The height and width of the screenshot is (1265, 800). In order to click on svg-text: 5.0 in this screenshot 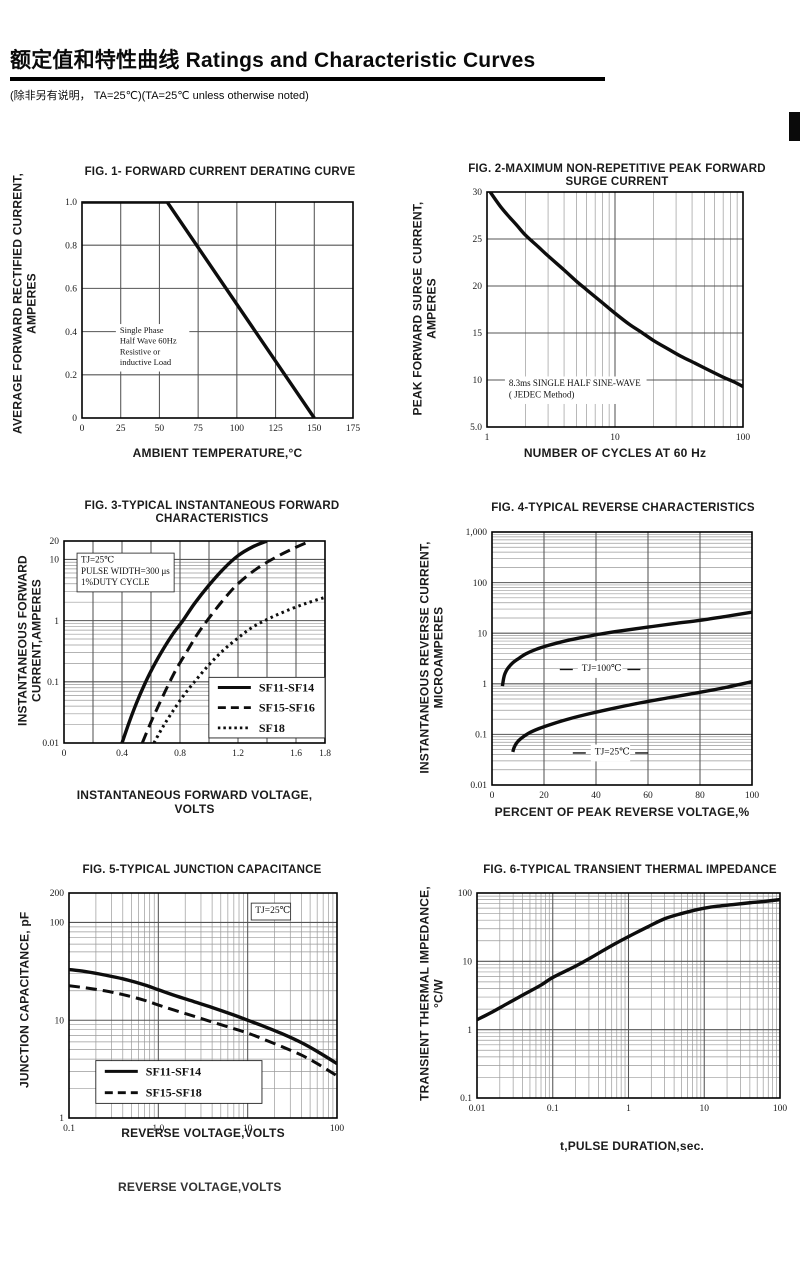, I will do `click(476, 428)`.